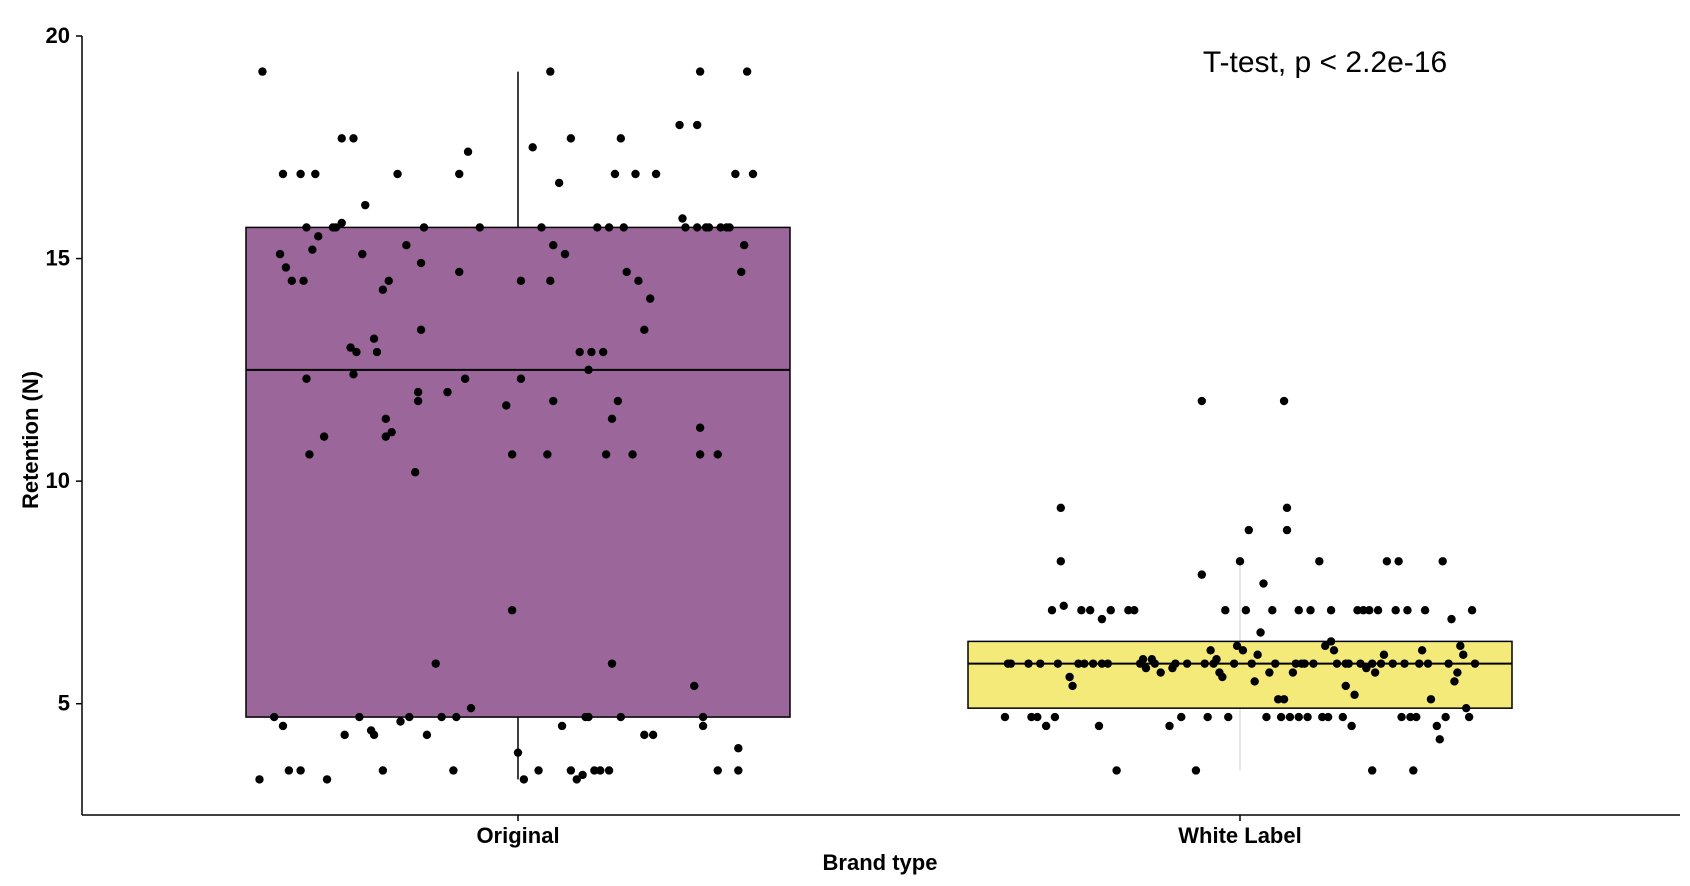  Describe the element at coordinates (58, 480) in the screenshot. I see `y-tick-label: 10` at that location.